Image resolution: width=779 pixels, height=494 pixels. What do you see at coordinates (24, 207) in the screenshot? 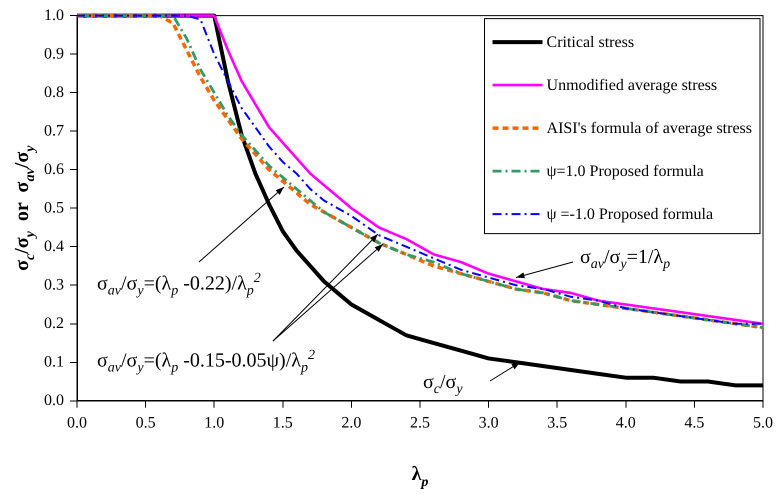
I see `y-axis-title: σc/σy or σav/σy` at bounding box center [24, 207].